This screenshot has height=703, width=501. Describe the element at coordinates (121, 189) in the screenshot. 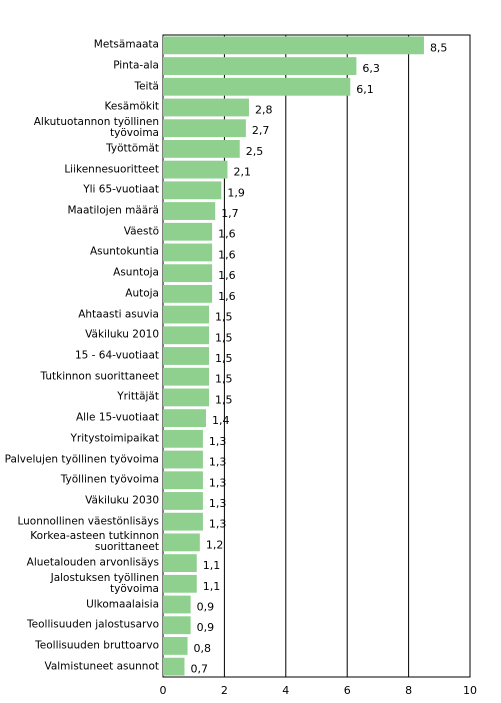

I see `category-label: Yli 65-vuotiaat` at that location.